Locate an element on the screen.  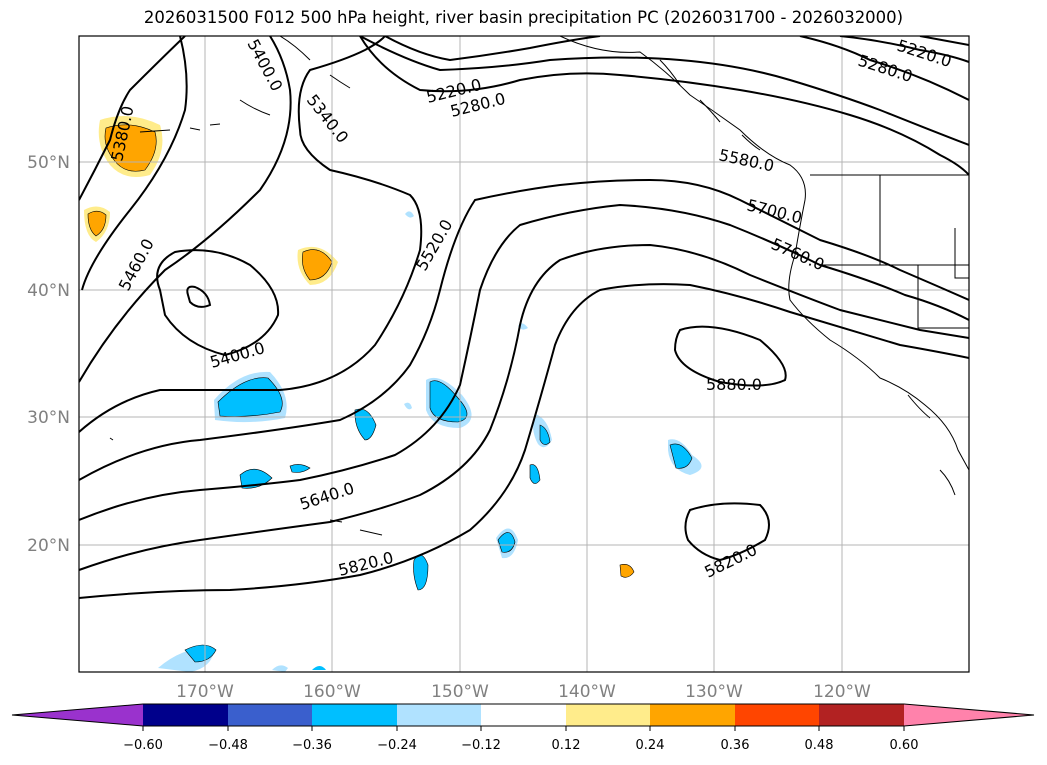
lon-label: 140°W is located at coordinates (587, 692).